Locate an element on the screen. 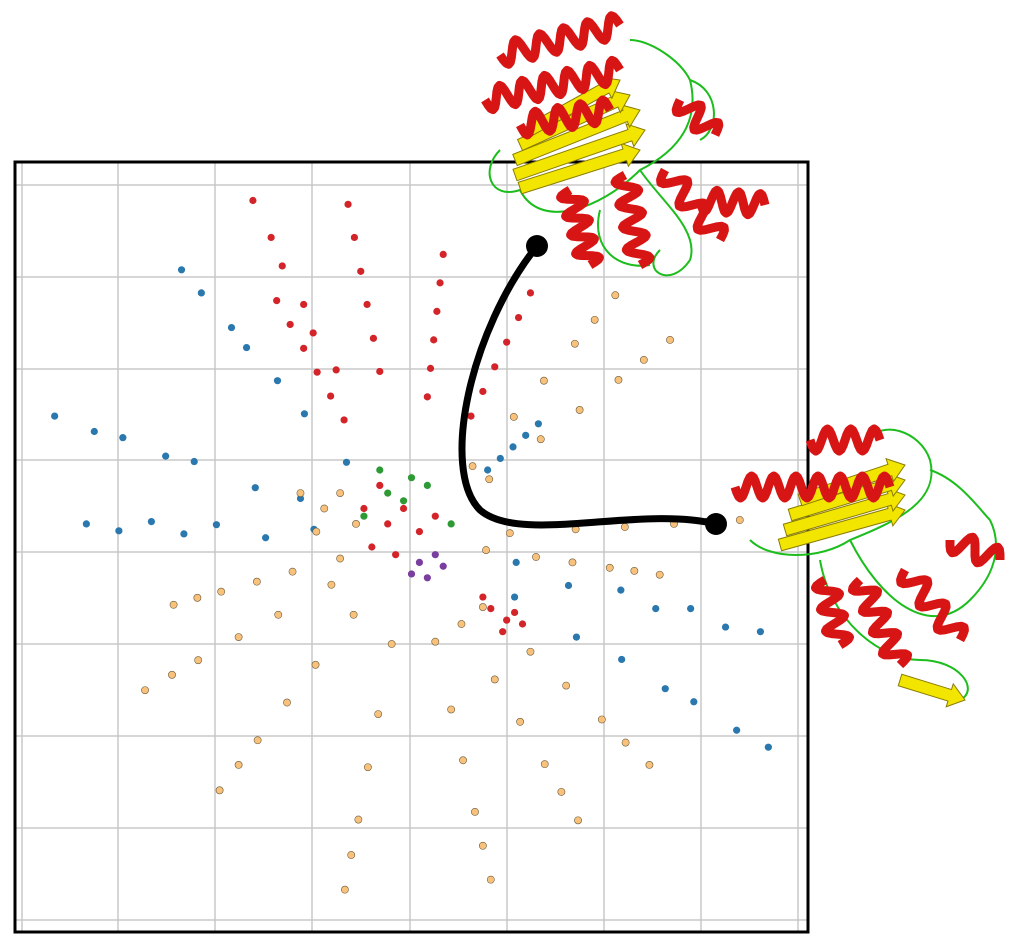  loop is located at coordinates (601, 158).